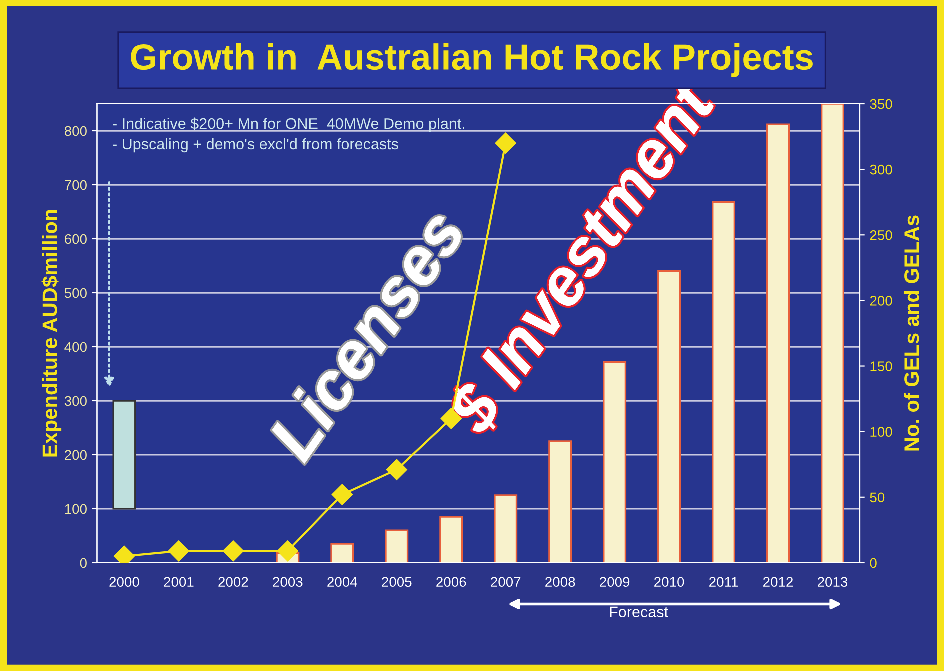 The image size is (944, 671). I want to click on x-tick-label: 2000, so click(125, 582).